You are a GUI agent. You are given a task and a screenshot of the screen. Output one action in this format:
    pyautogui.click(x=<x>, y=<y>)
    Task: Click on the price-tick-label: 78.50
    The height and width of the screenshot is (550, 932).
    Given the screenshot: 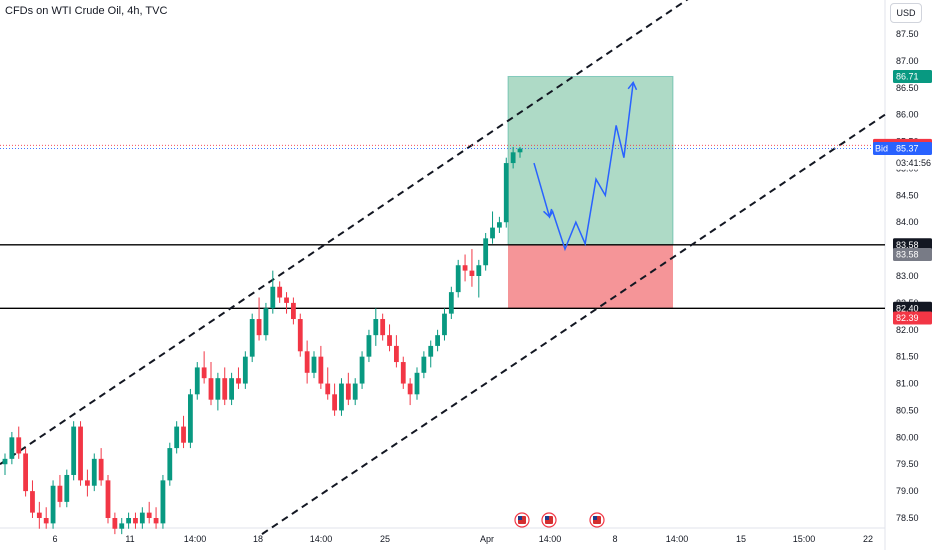 What is the action you would take?
    pyautogui.click(x=907, y=518)
    